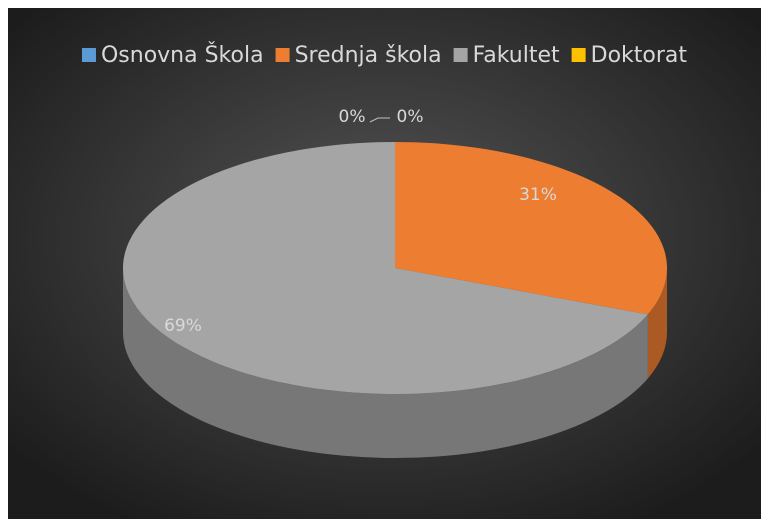  Describe the element at coordinates (531, 228) in the screenshot. I see `pie-slice` at that location.